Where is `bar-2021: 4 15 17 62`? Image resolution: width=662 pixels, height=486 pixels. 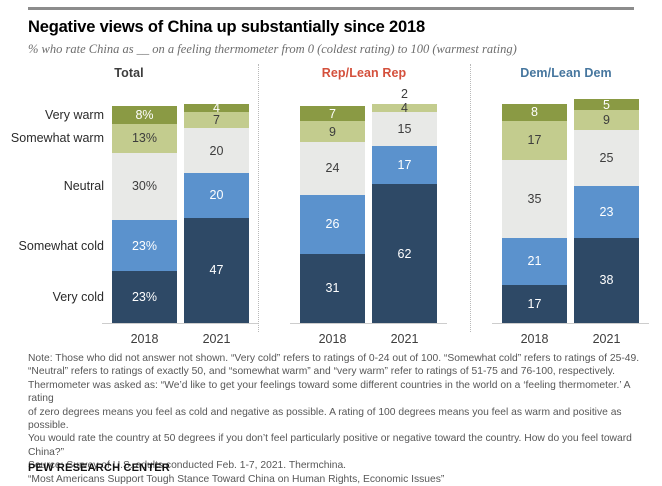
bar-2021: 4 15 17 62 is located at coordinates (404, 211).